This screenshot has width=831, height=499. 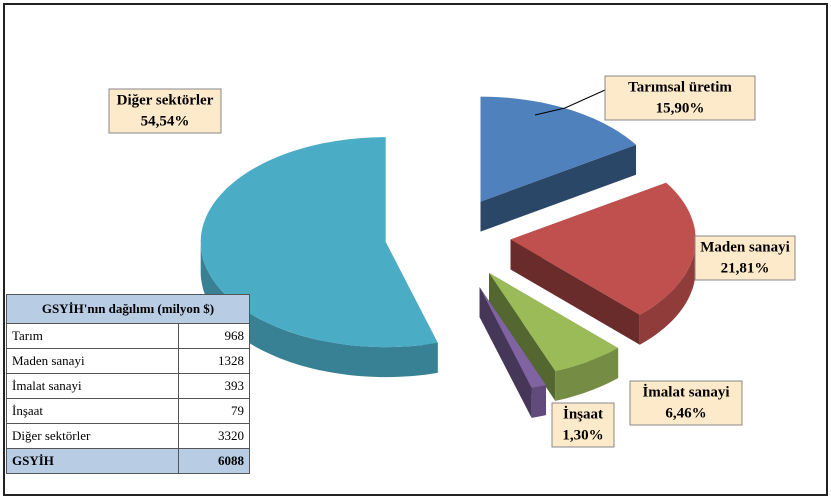 What do you see at coordinates (570, 102) in the screenshot?
I see `leader-line` at bounding box center [570, 102].